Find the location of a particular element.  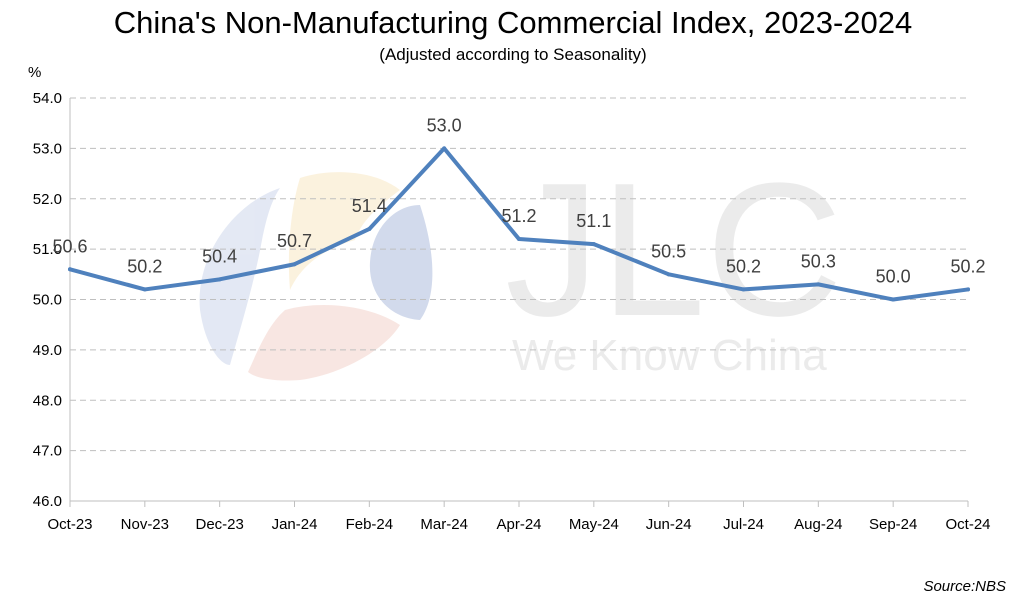

x-tick-label: Sep-24 is located at coordinates (893, 524).